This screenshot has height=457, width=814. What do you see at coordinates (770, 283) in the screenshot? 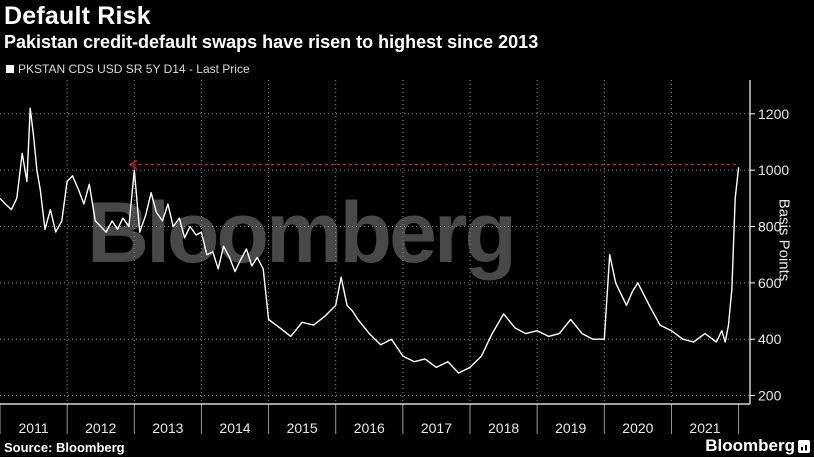
I see `y-tick-label: 600` at bounding box center [770, 283].